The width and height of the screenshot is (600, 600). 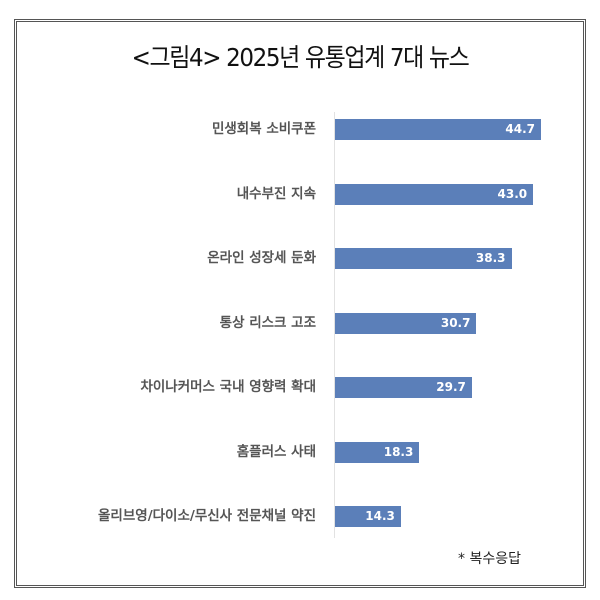 What do you see at coordinates (334, 325) in the screenshot?
I see `category-axis-line` at bounding box center [334, 325].